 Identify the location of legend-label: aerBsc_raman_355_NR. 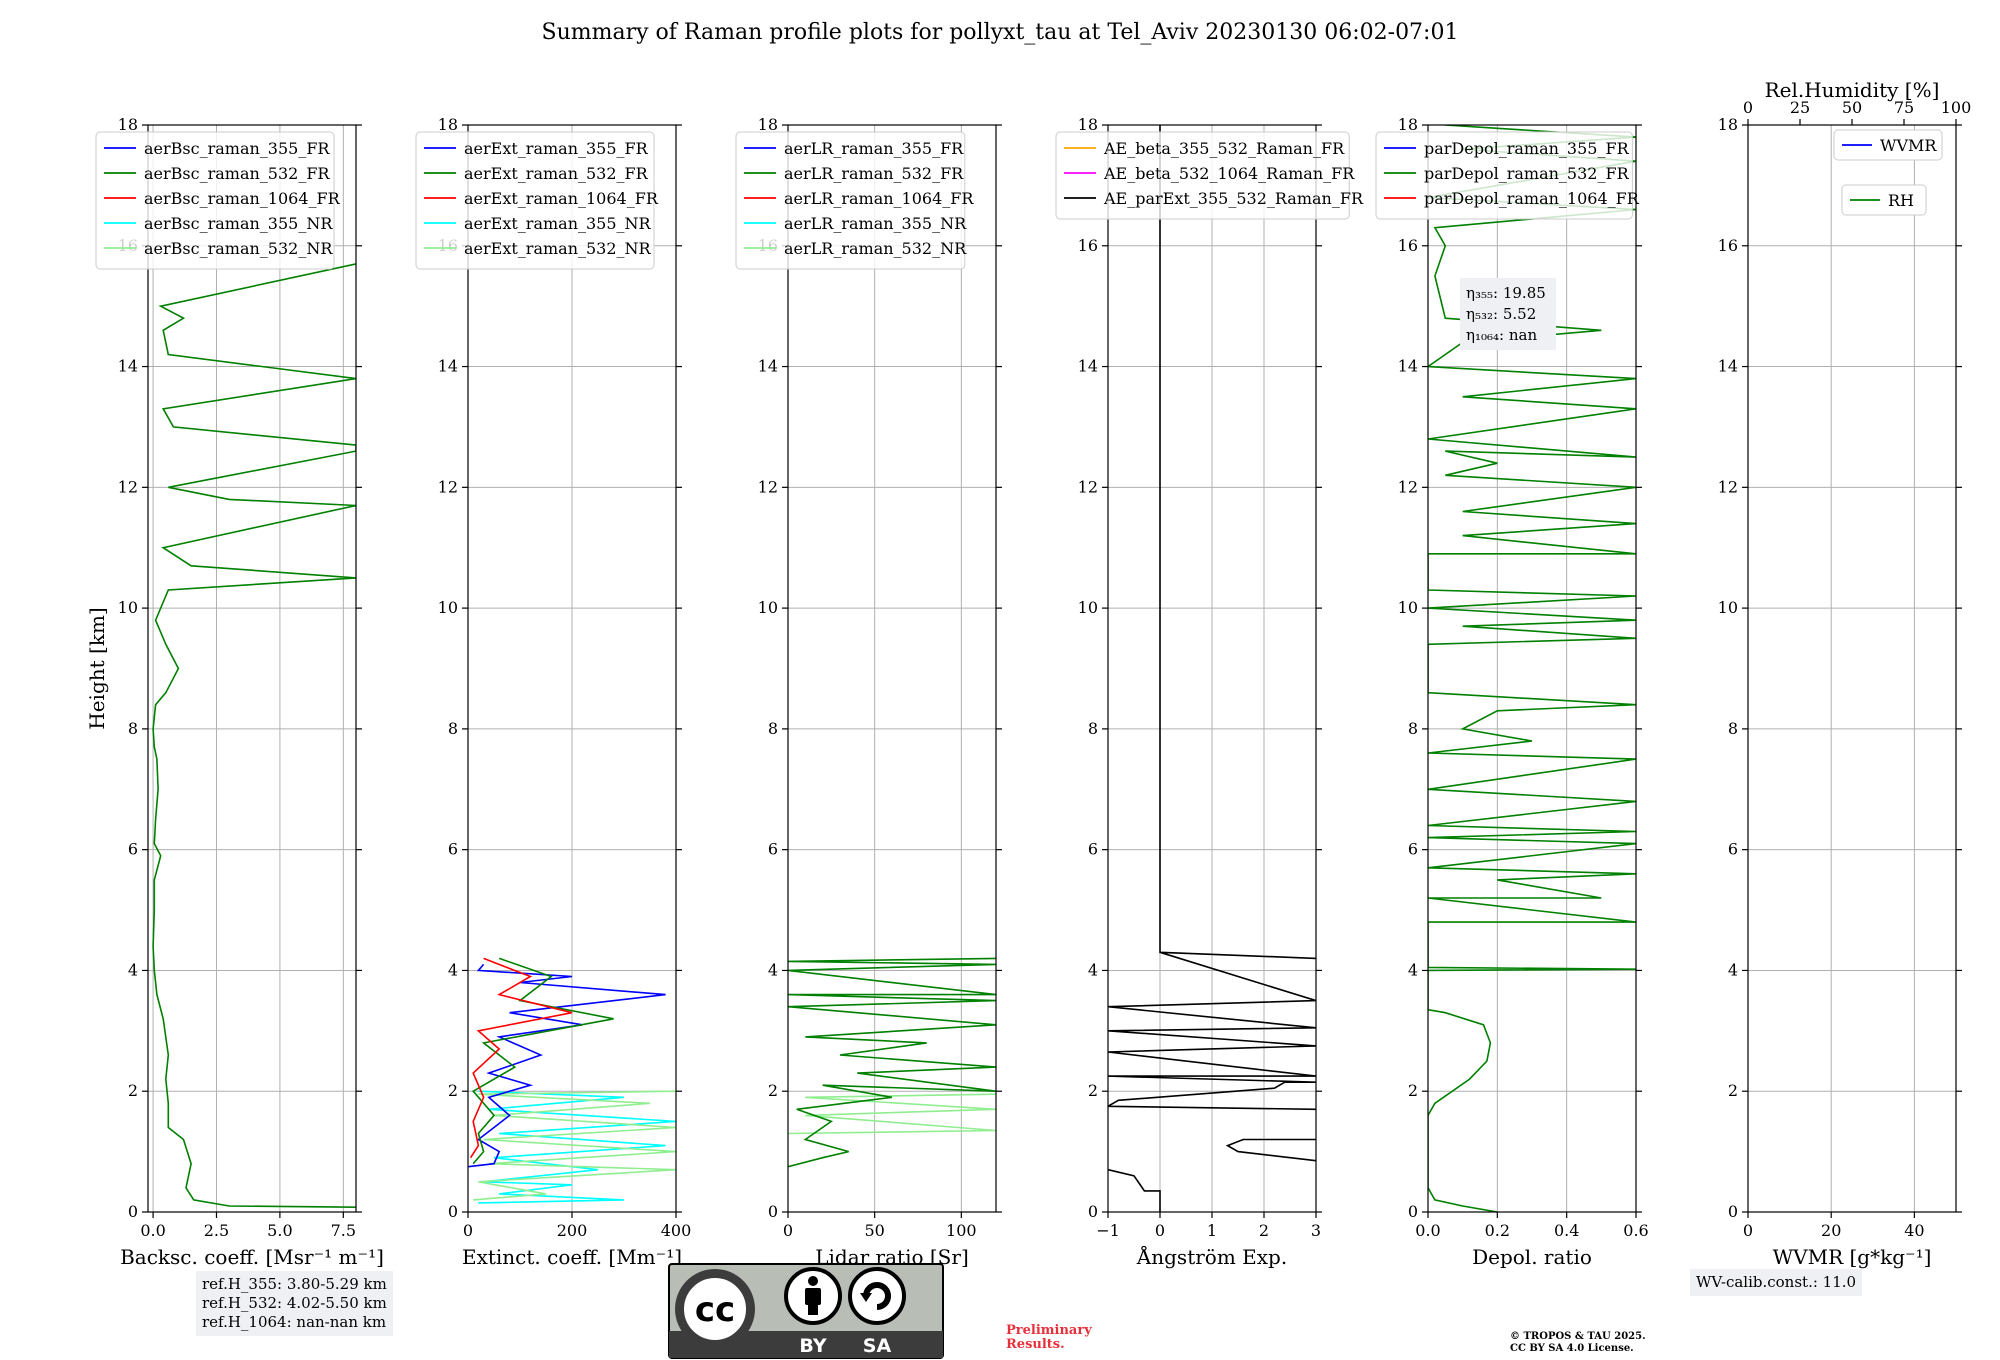
(238, 223).